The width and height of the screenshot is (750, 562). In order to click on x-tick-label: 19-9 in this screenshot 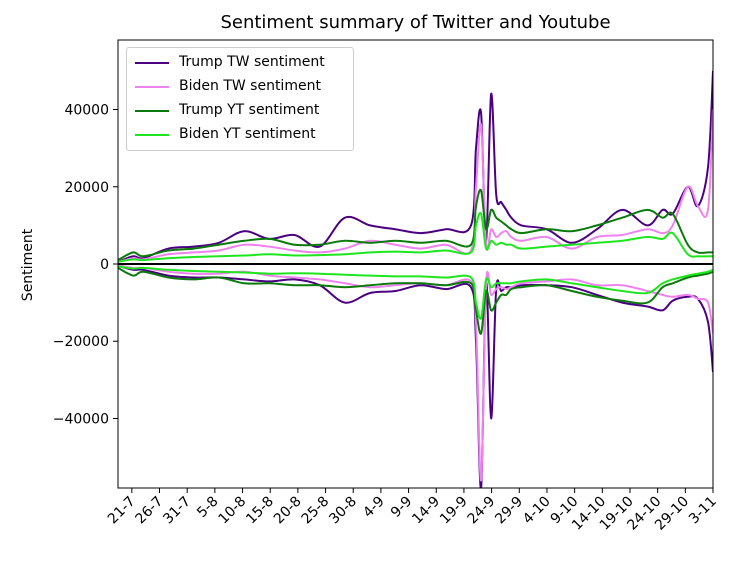, I will do `click(454, 511)`.